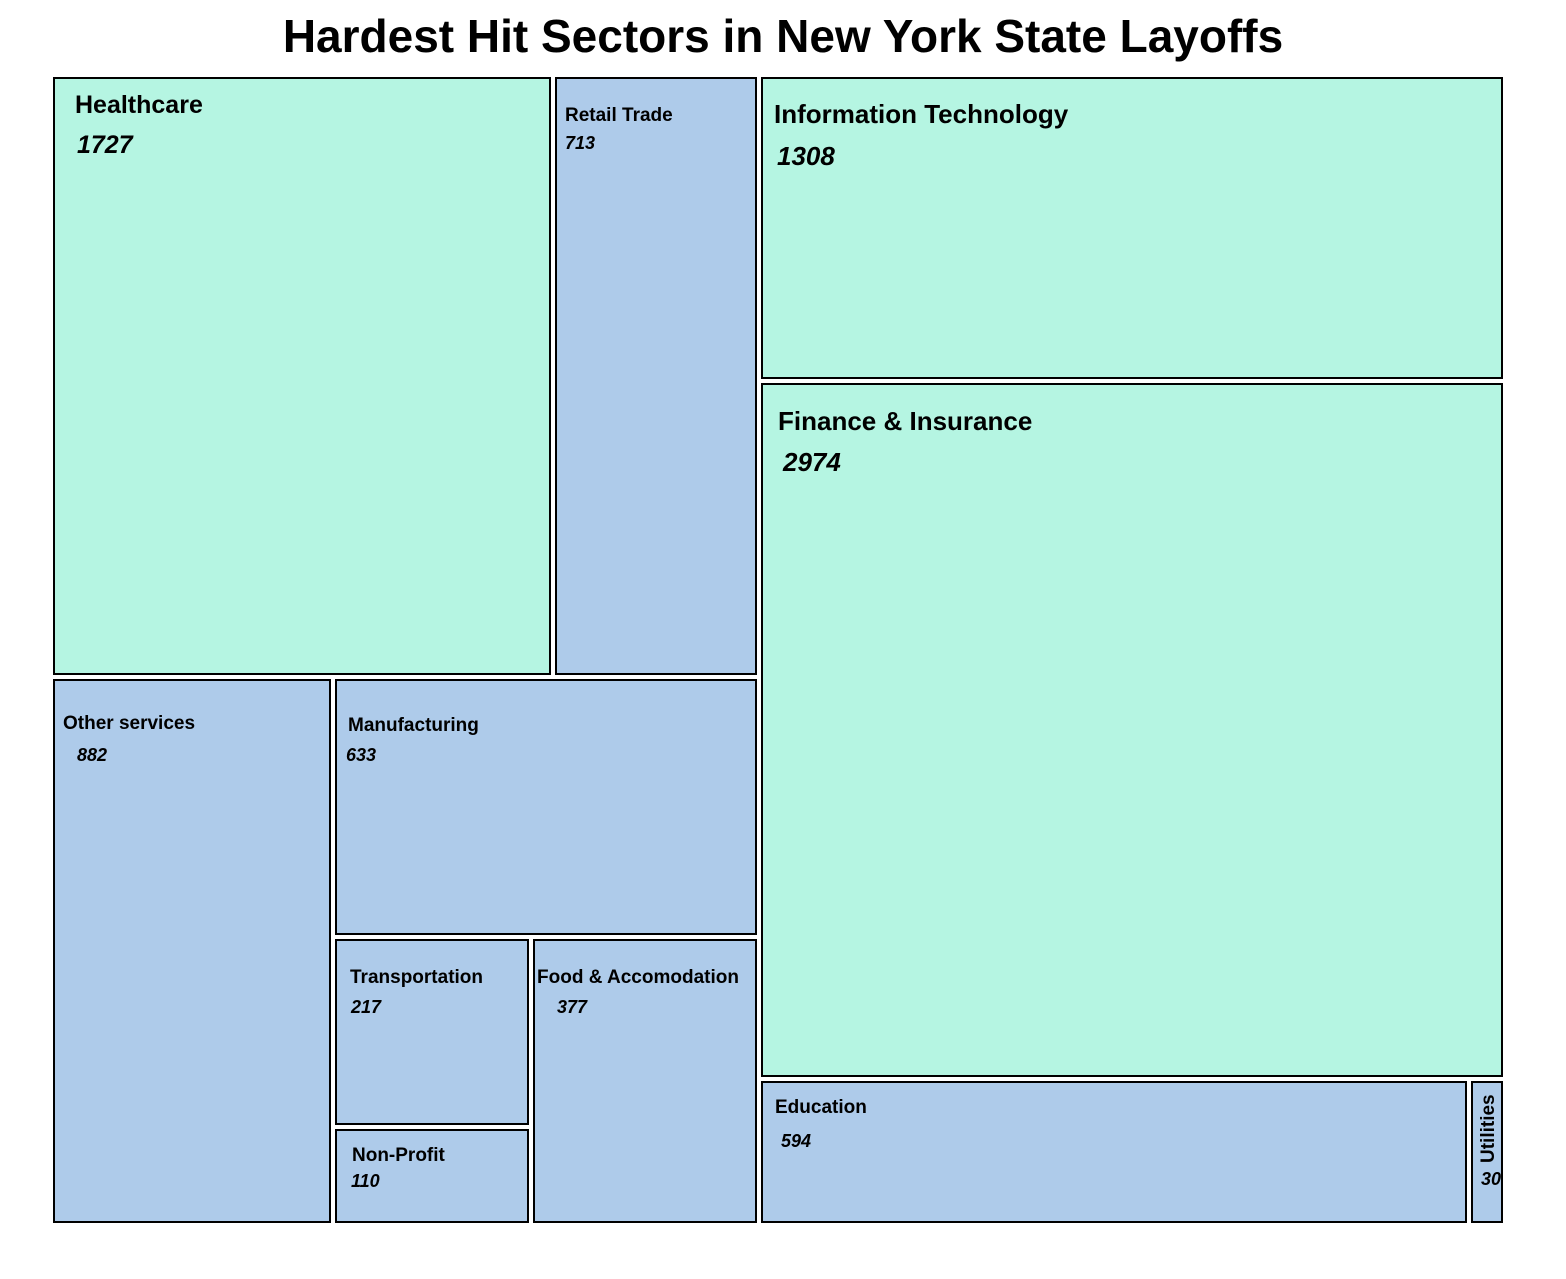 This screenshot has width=1566, height=1279. I want to click on tile-value: 882, so click(92, 755).